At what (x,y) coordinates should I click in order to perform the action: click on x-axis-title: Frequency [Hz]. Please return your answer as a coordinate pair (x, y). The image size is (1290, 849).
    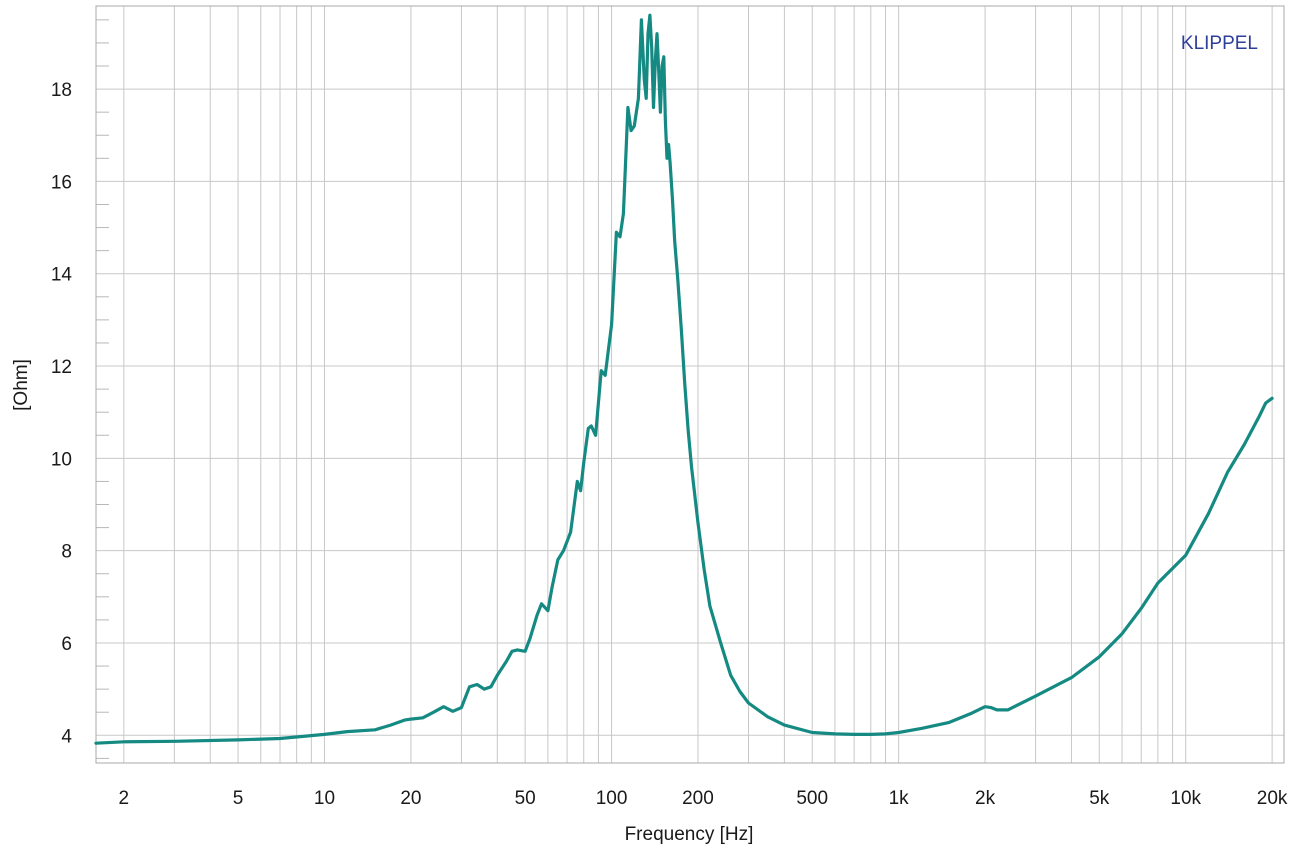
    Looking at the image, I should click on (689, 834).